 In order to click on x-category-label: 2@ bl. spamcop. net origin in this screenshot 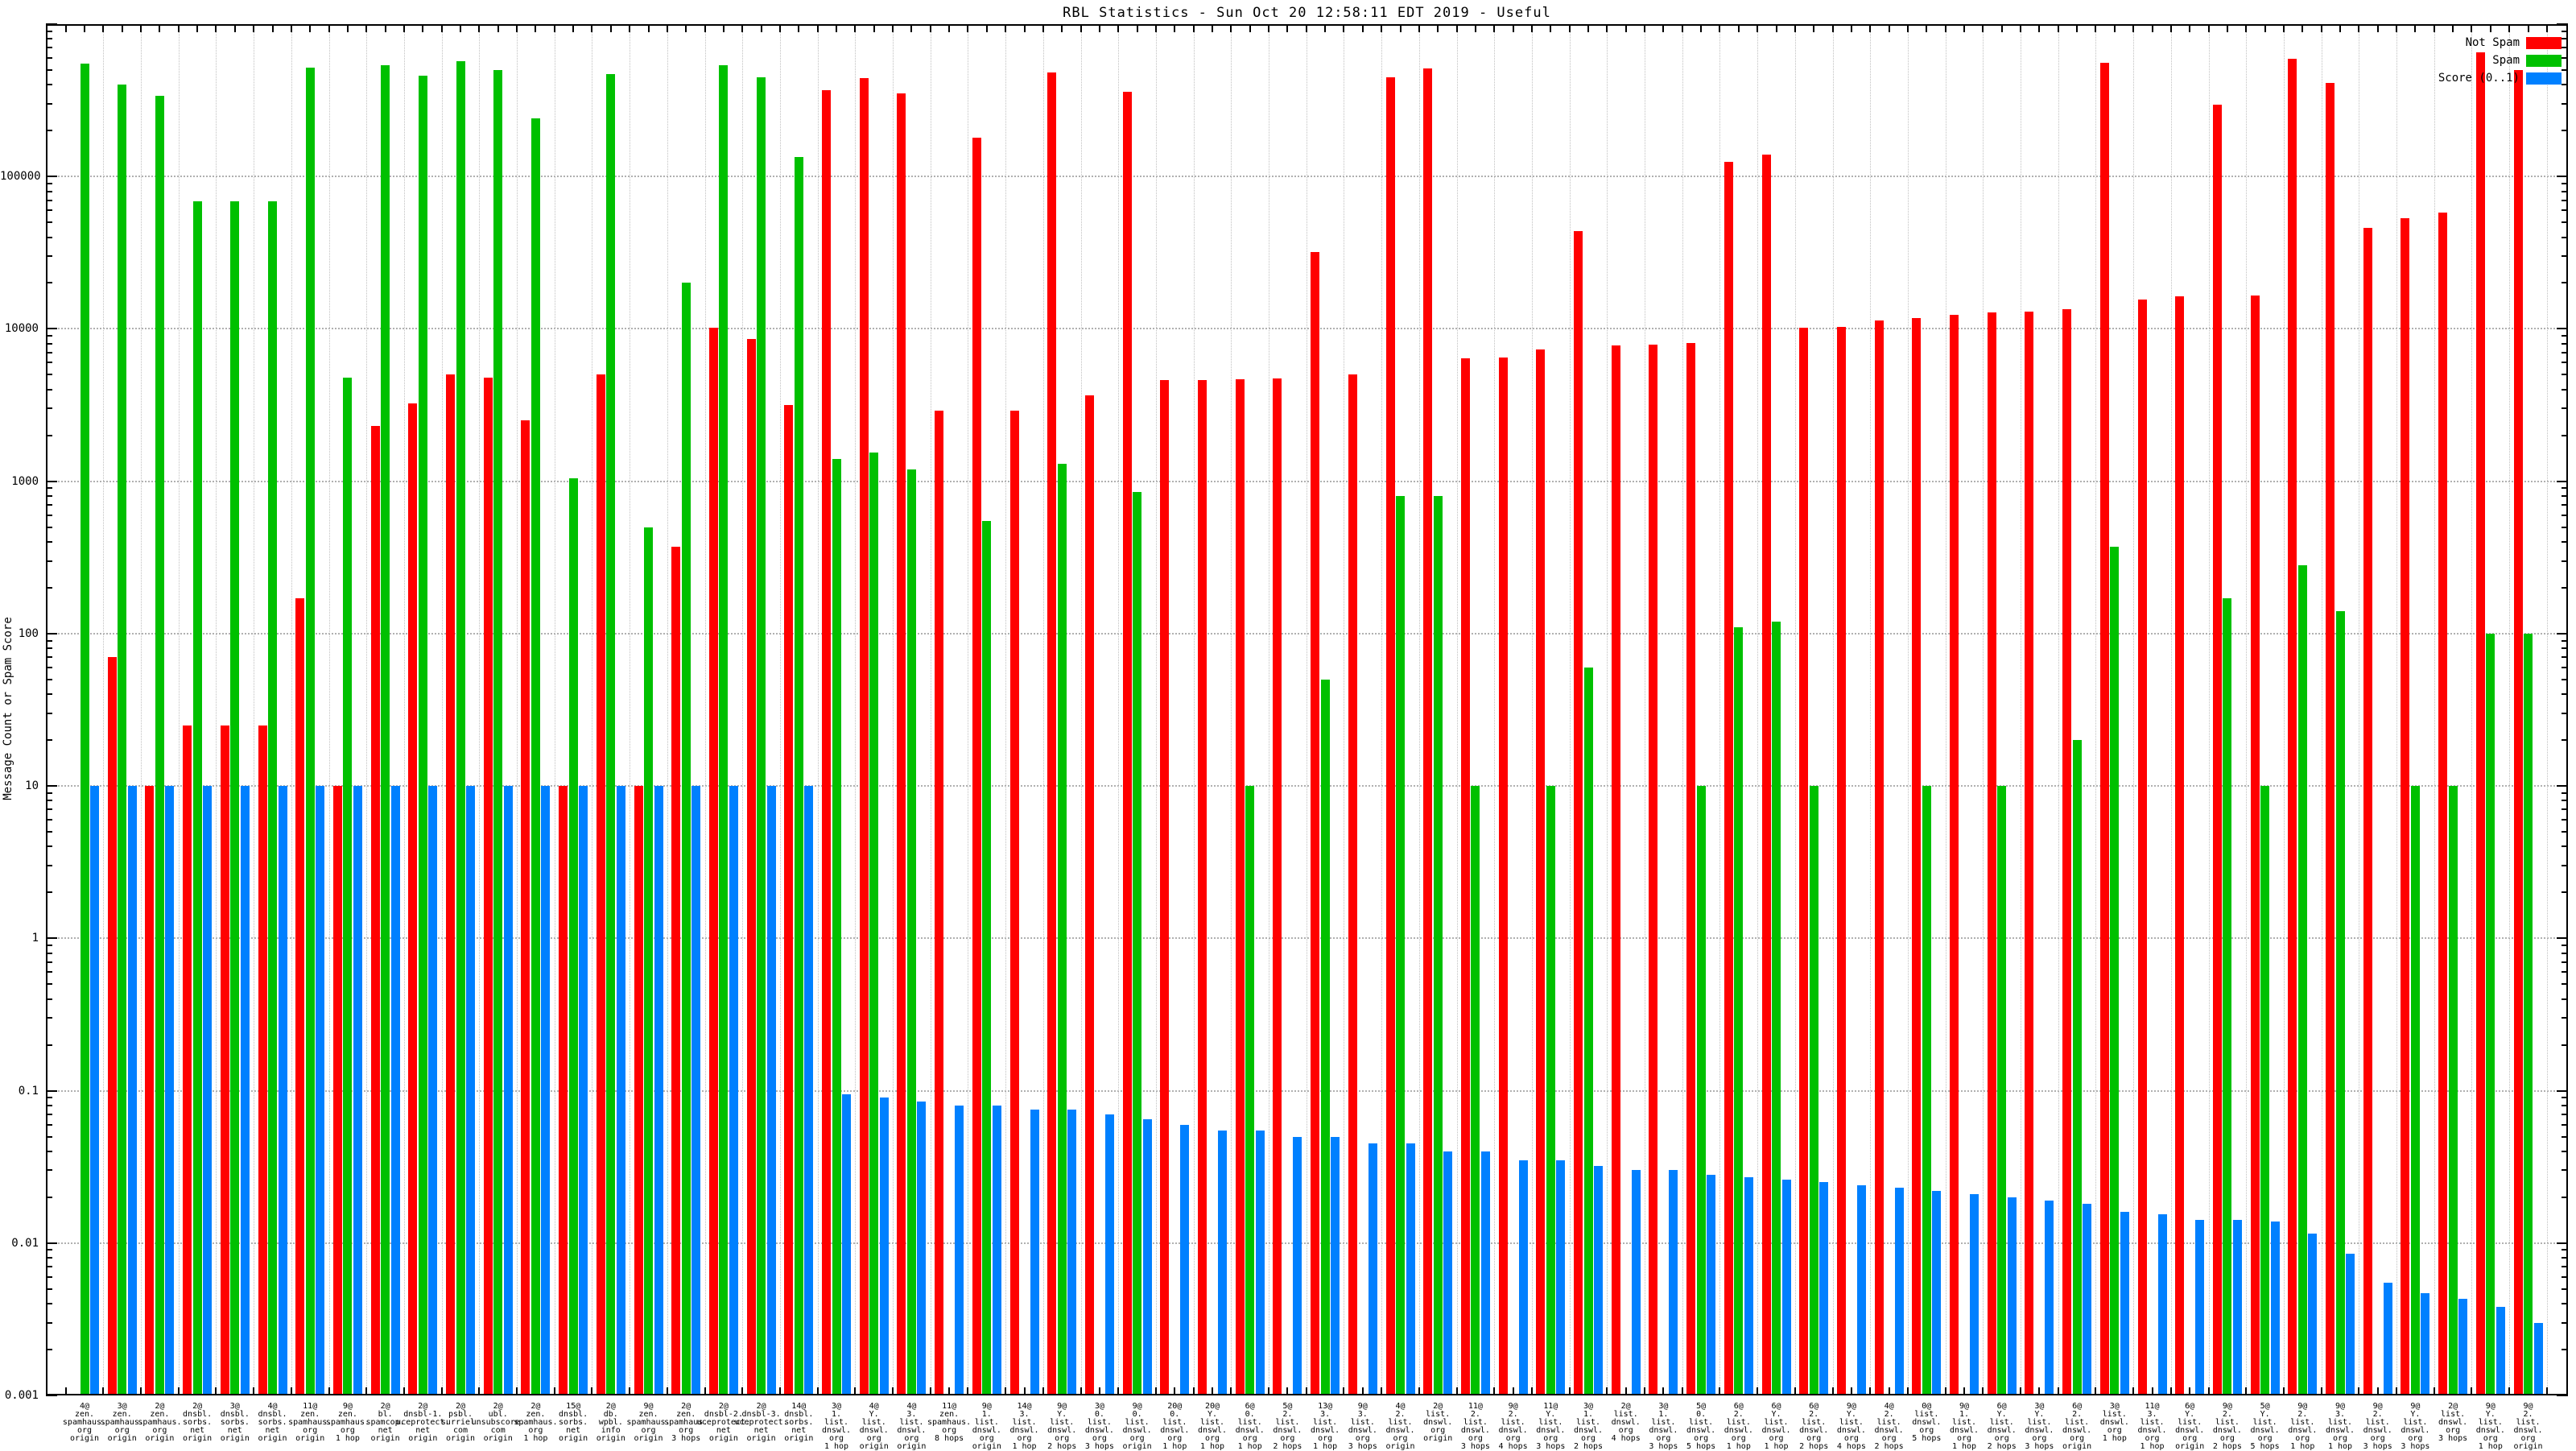, I will do `click(385, 1422)`.